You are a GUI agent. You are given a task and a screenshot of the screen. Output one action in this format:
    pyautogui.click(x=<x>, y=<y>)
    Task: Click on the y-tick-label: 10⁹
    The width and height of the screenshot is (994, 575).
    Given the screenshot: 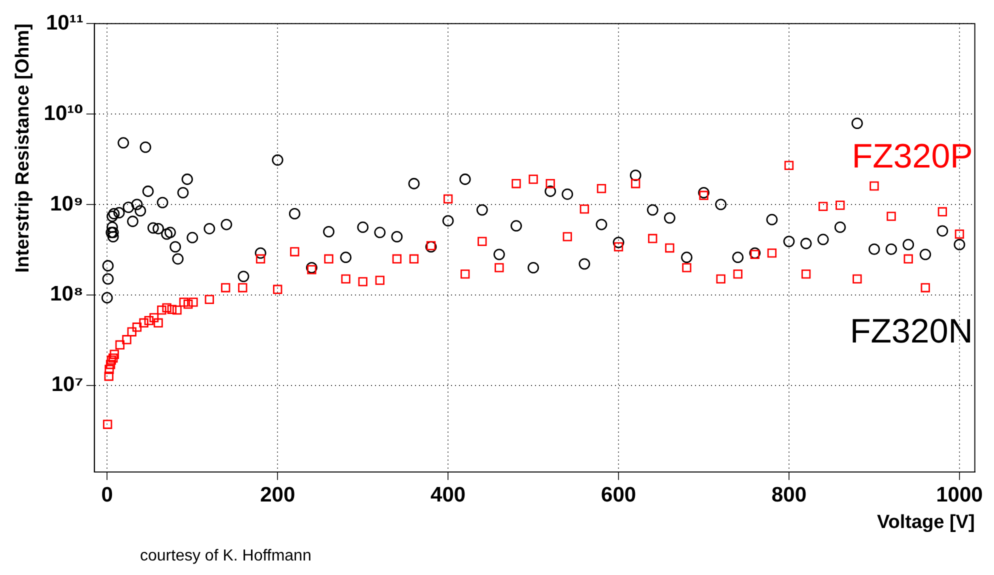 What is the action you would take?
    pyautogui.click(x=67, y=204)
    